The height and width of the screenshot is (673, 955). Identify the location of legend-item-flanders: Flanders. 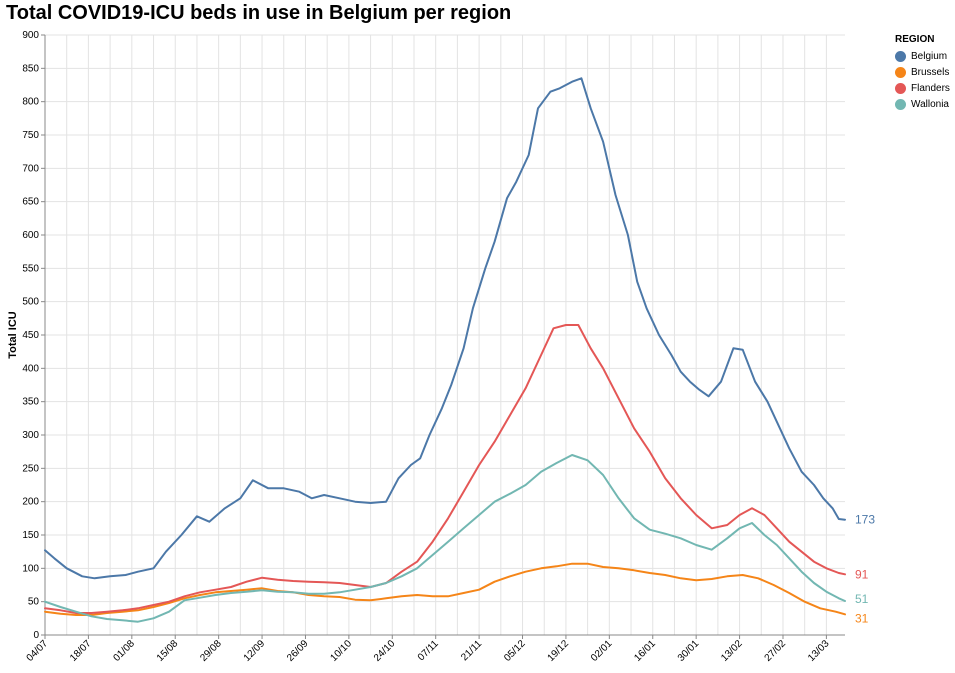
(922, 88).